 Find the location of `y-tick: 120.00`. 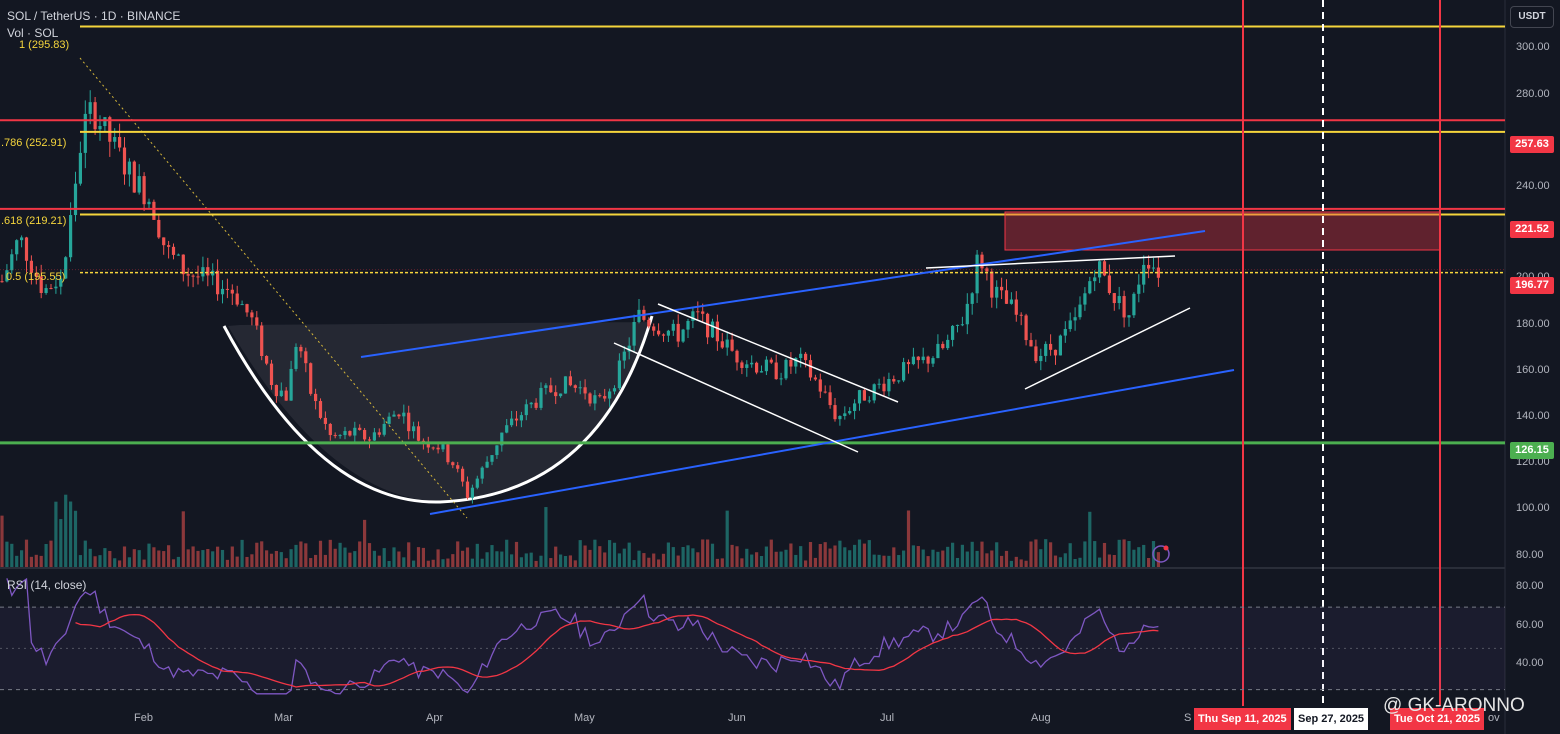

y-tick: 120.00 is located at coordinates (1533, 462).